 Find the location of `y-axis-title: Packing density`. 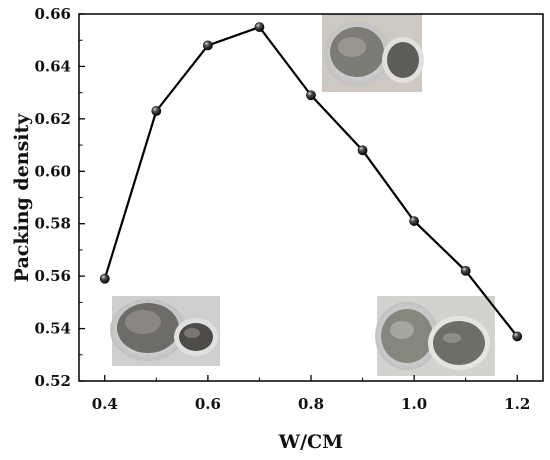

y-axis-title: Packing density is located at coordinates (22, 198).